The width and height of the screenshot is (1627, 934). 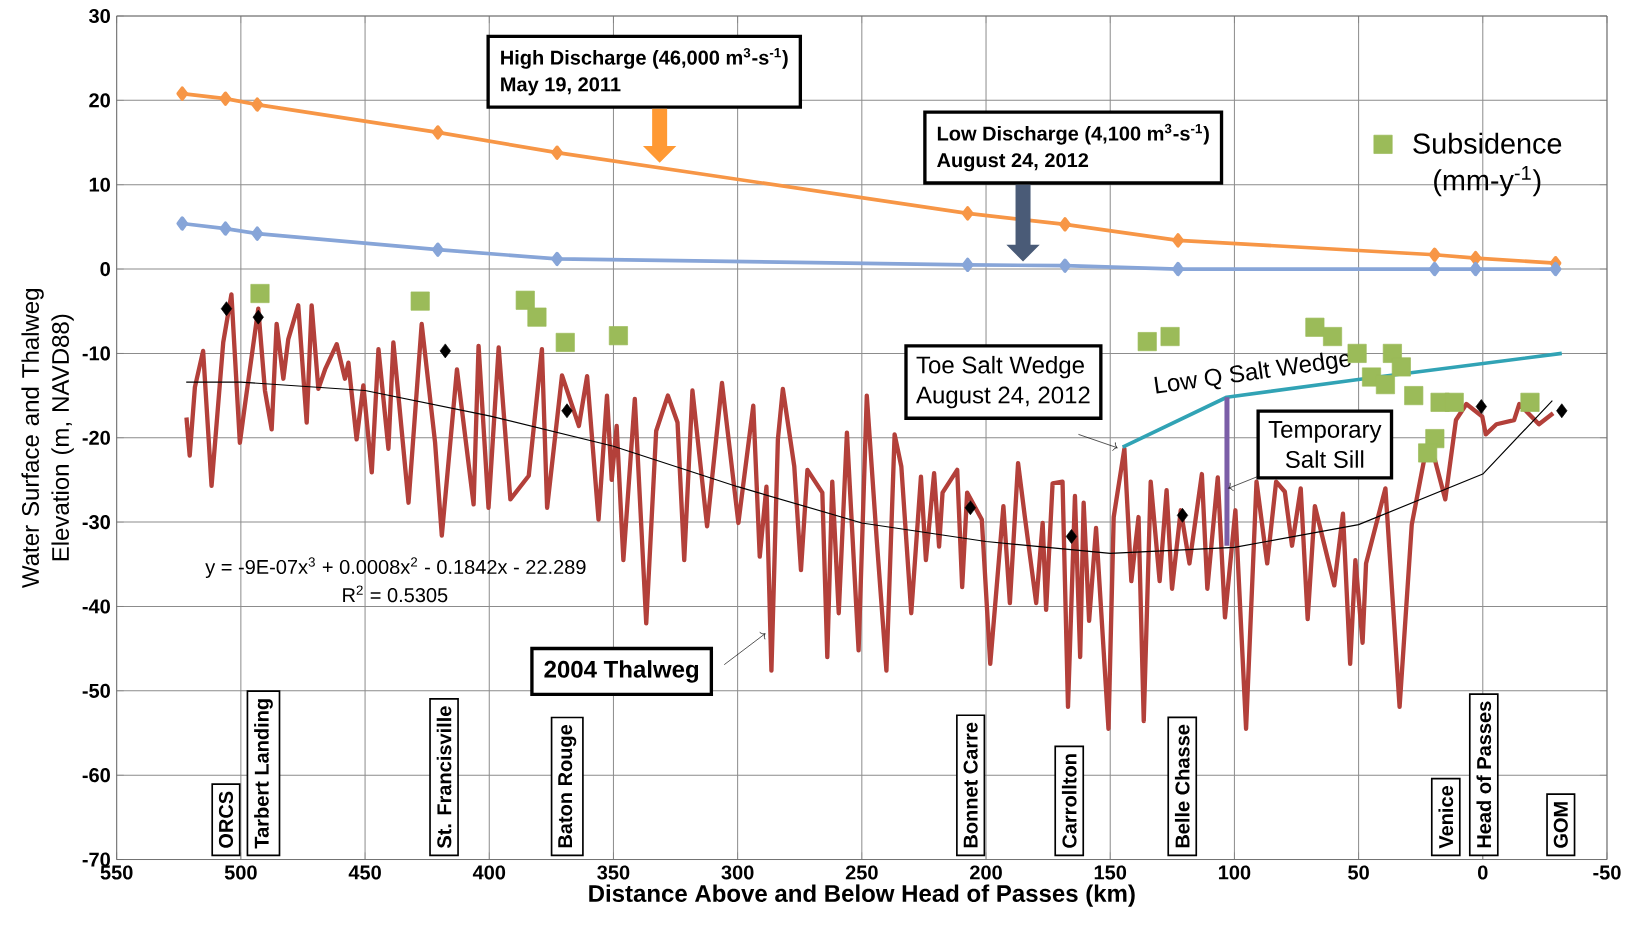 What do you see at coordinates (96, 522) in the screenshot?
I see `y-tick-label: -30` at bounding box center [96, 522].